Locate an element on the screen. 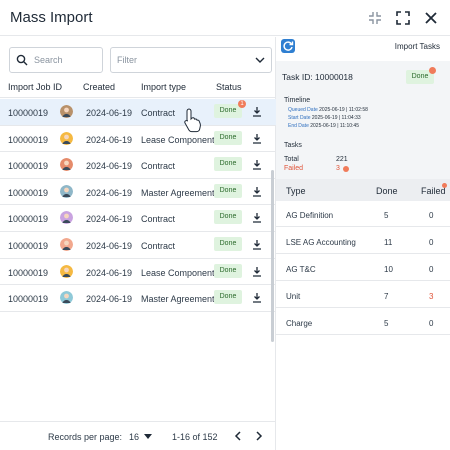 This screenshot has width=450, height=450. total-label: Total is located at coordinates (291, 159).